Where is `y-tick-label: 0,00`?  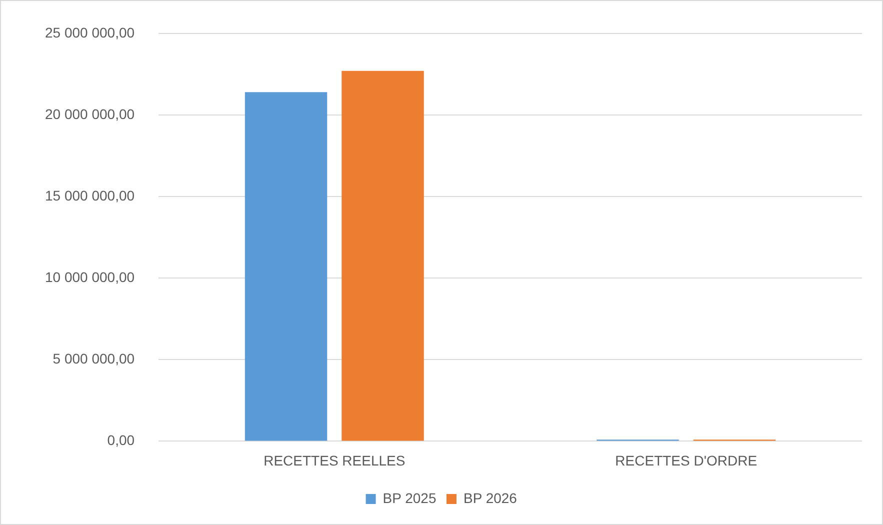
y-tick-label: 0,00 is located at coordinates (121, 440).